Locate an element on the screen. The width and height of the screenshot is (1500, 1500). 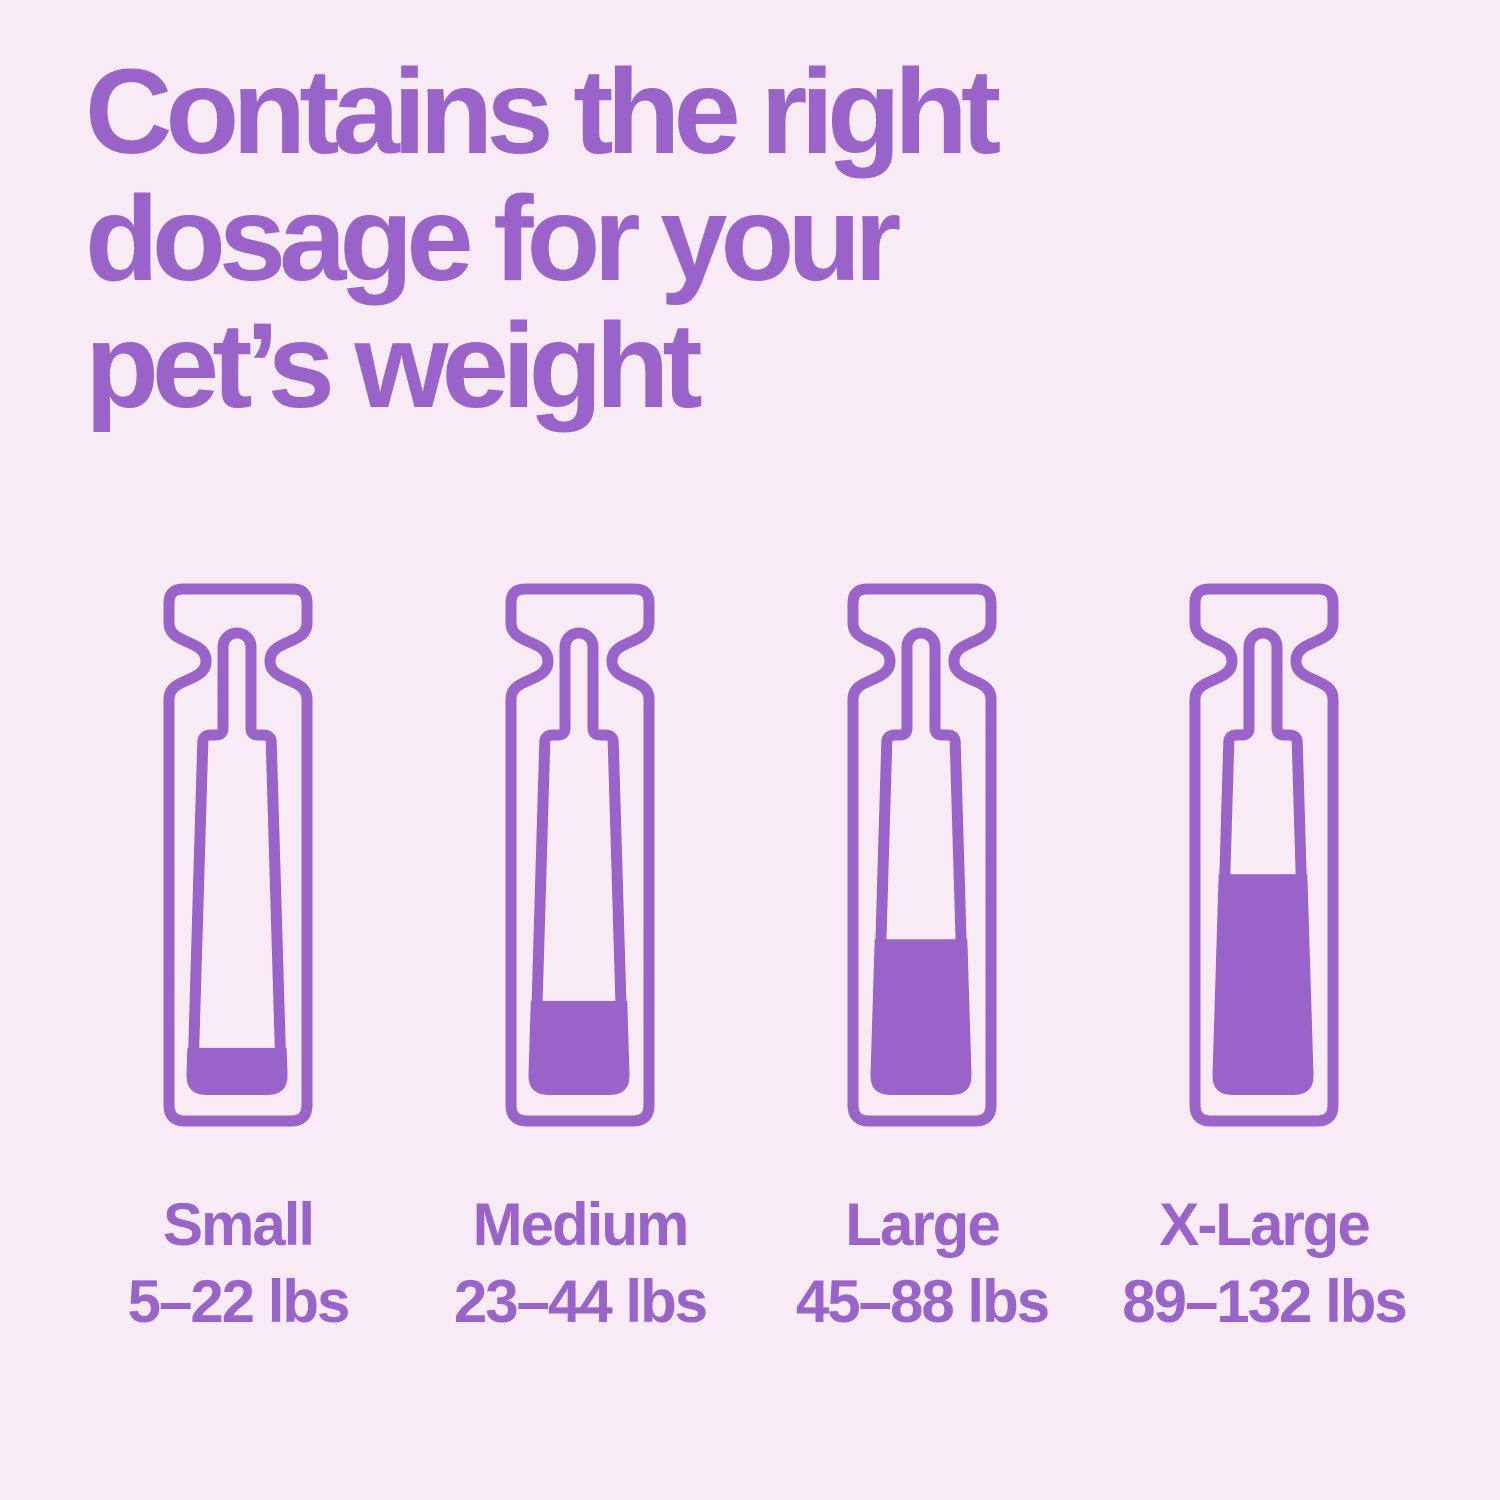
weight-range: 5–22 lbs is located at coordinates (239, 1301).